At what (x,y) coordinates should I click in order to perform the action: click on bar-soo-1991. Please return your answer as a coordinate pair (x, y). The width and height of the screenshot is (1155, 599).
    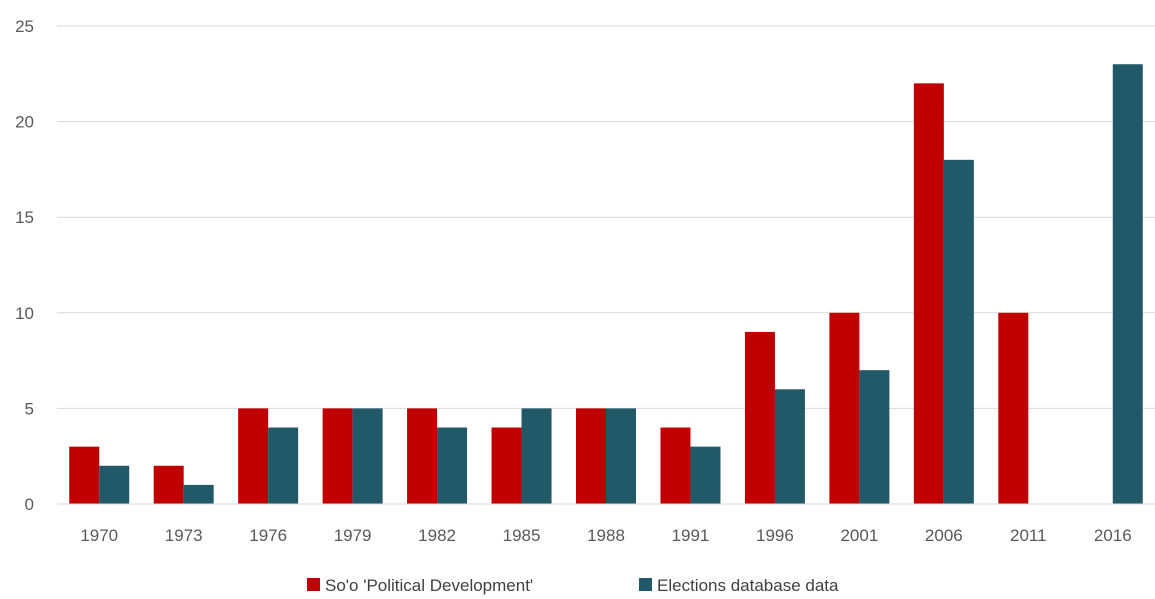
    Looking at the image, I should click on (675, 465).